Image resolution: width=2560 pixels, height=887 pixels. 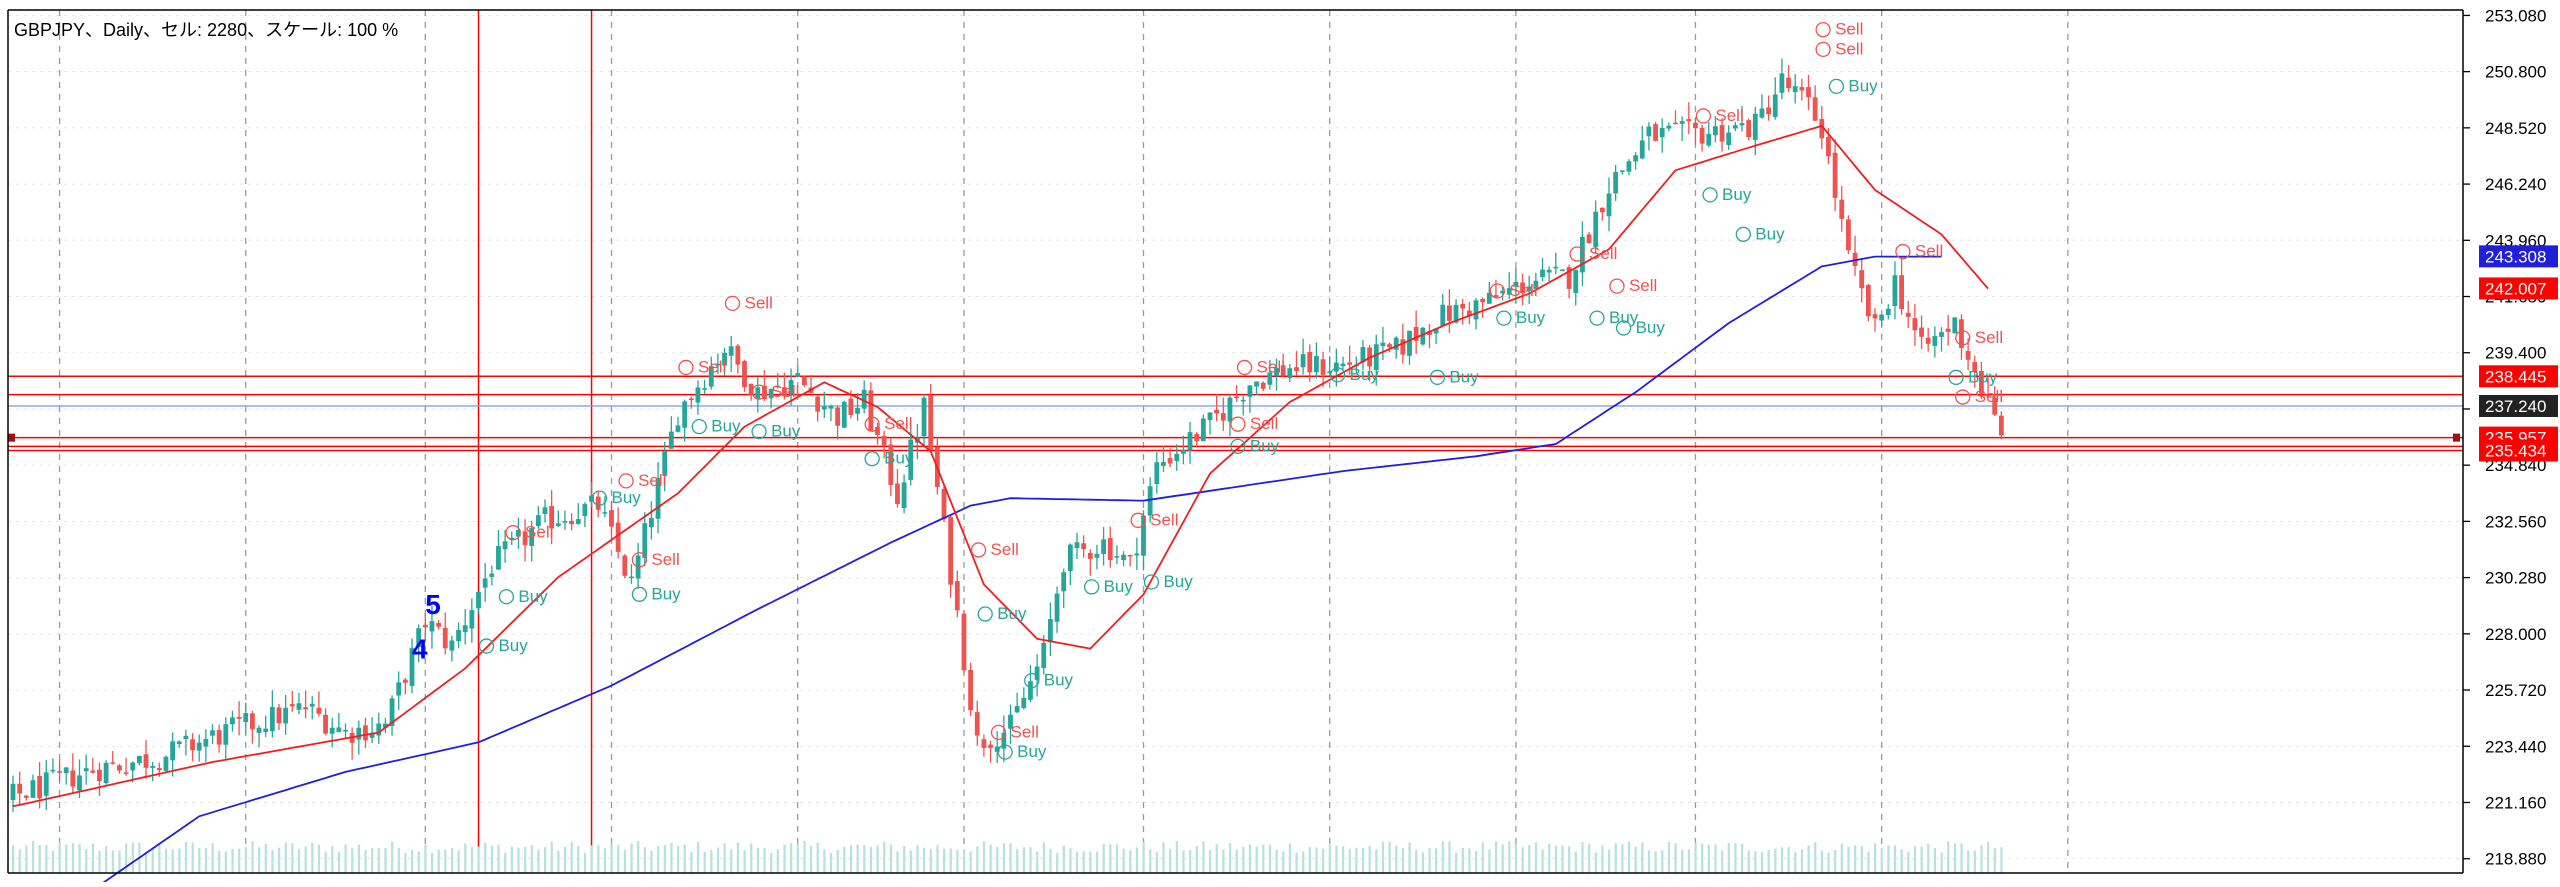 What do you see at coordinates (11, 437) in the screenshot?
I see `level-marker-left` at bounding box center [11, 437].